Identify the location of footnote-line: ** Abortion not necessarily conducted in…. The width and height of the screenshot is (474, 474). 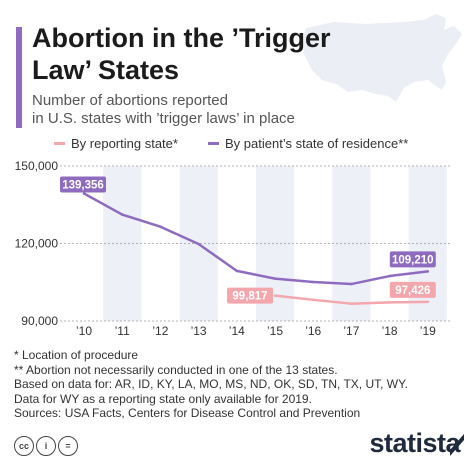
(176, 369).